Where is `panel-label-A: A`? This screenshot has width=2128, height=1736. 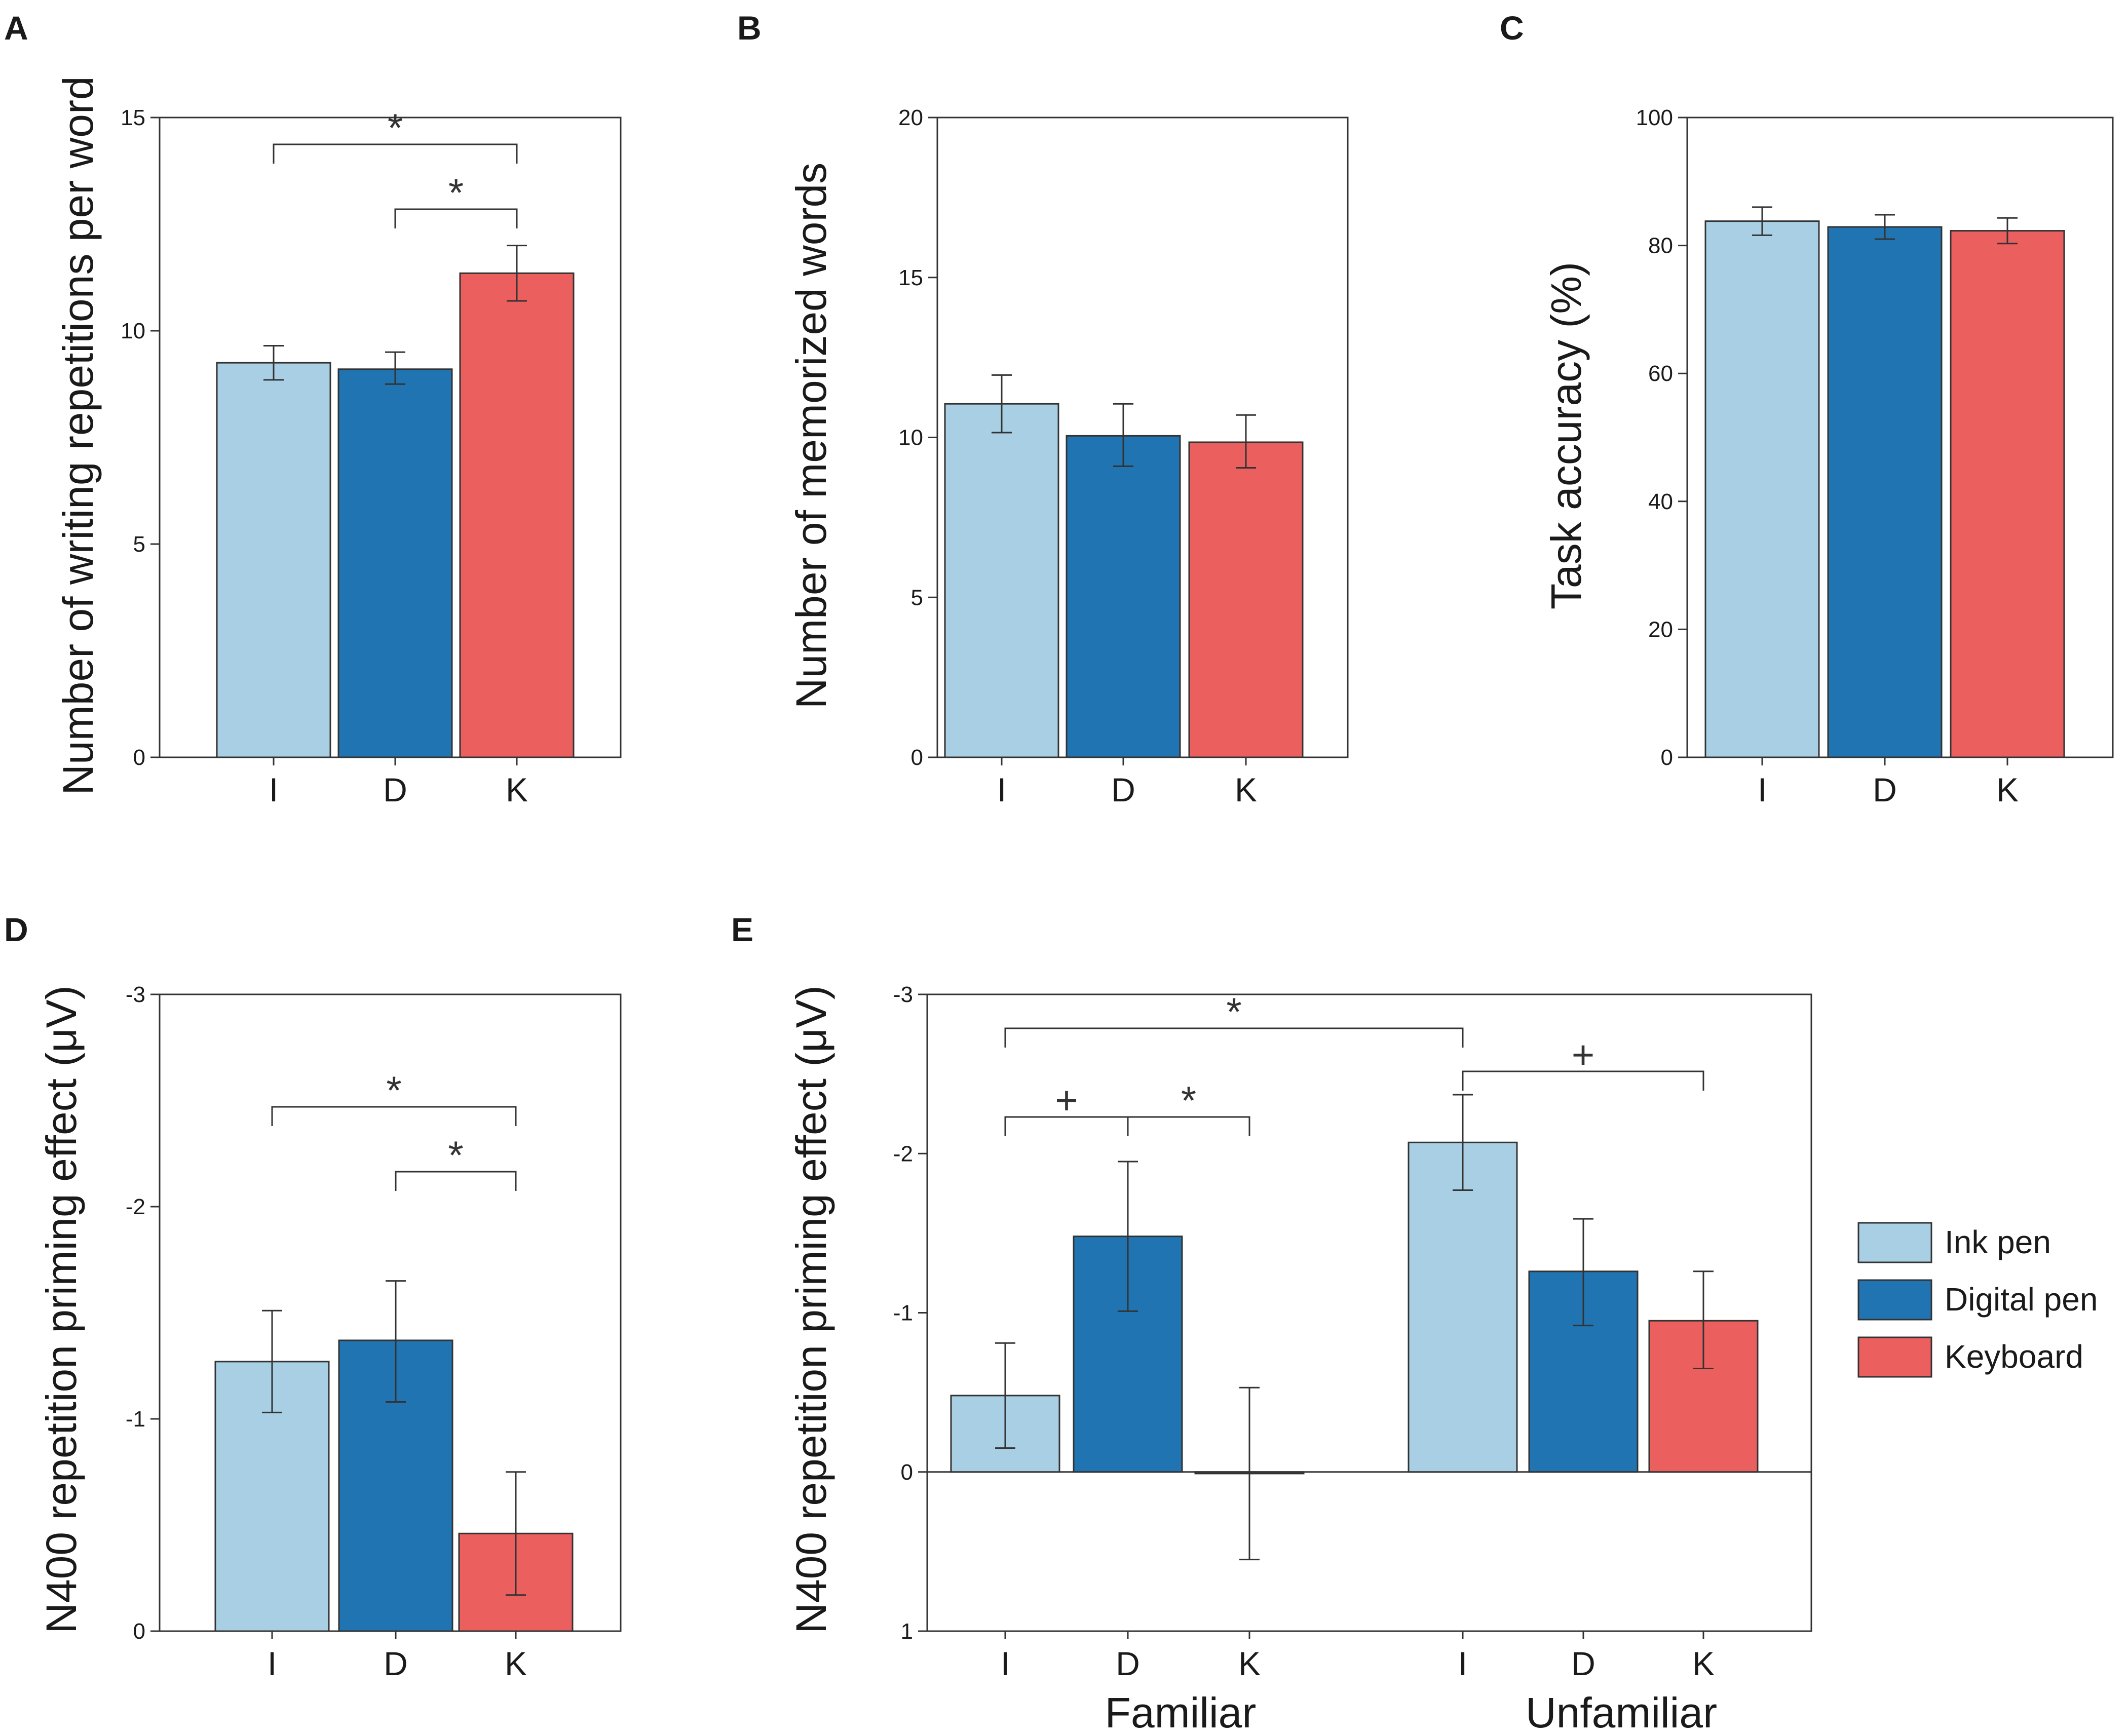 panel-label-A: A is located at coordinates (16, 28).